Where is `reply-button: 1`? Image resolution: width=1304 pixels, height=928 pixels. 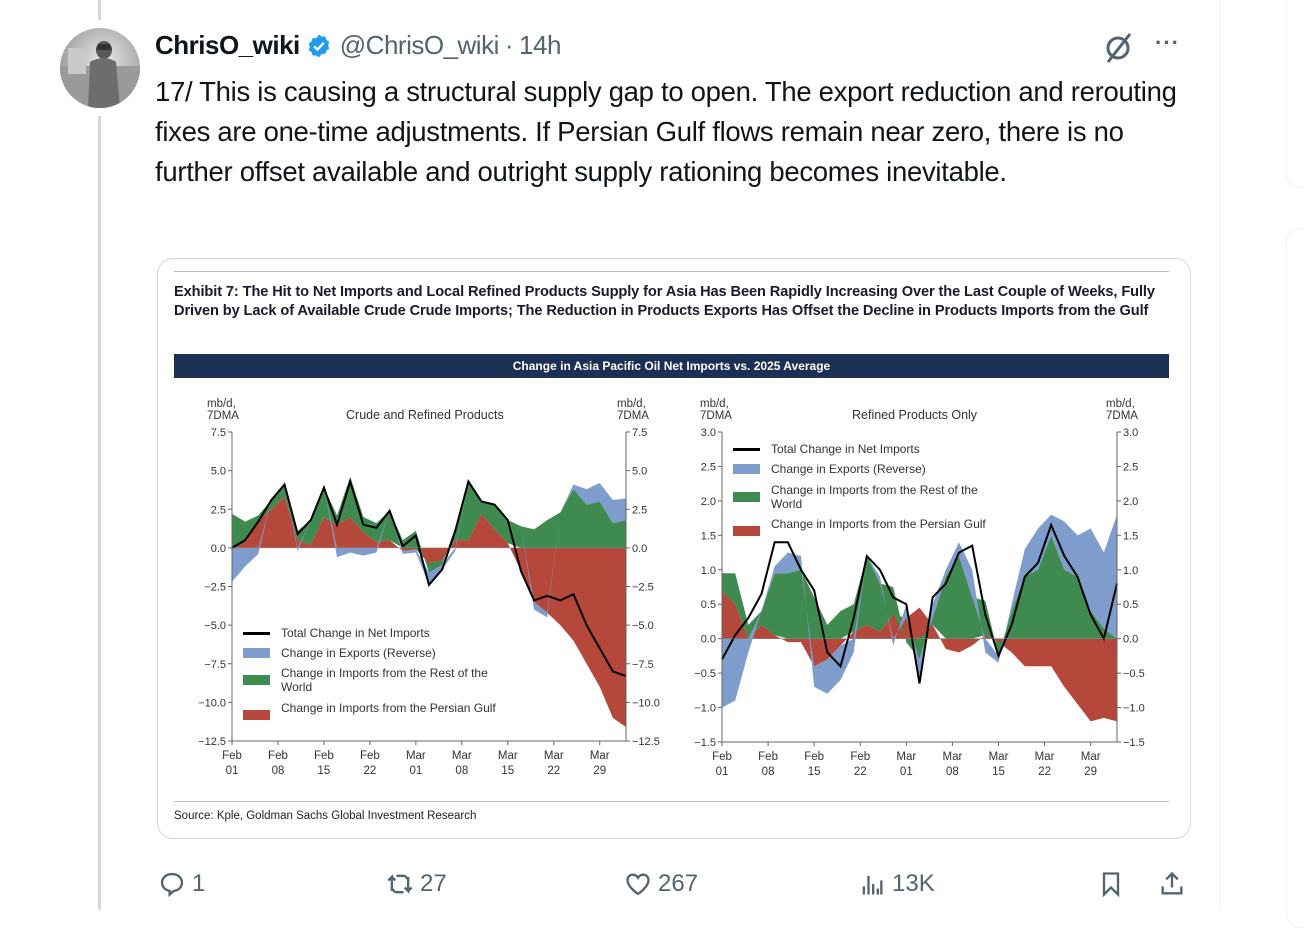
reply-button: 1 is located at coordinates (181, 884).